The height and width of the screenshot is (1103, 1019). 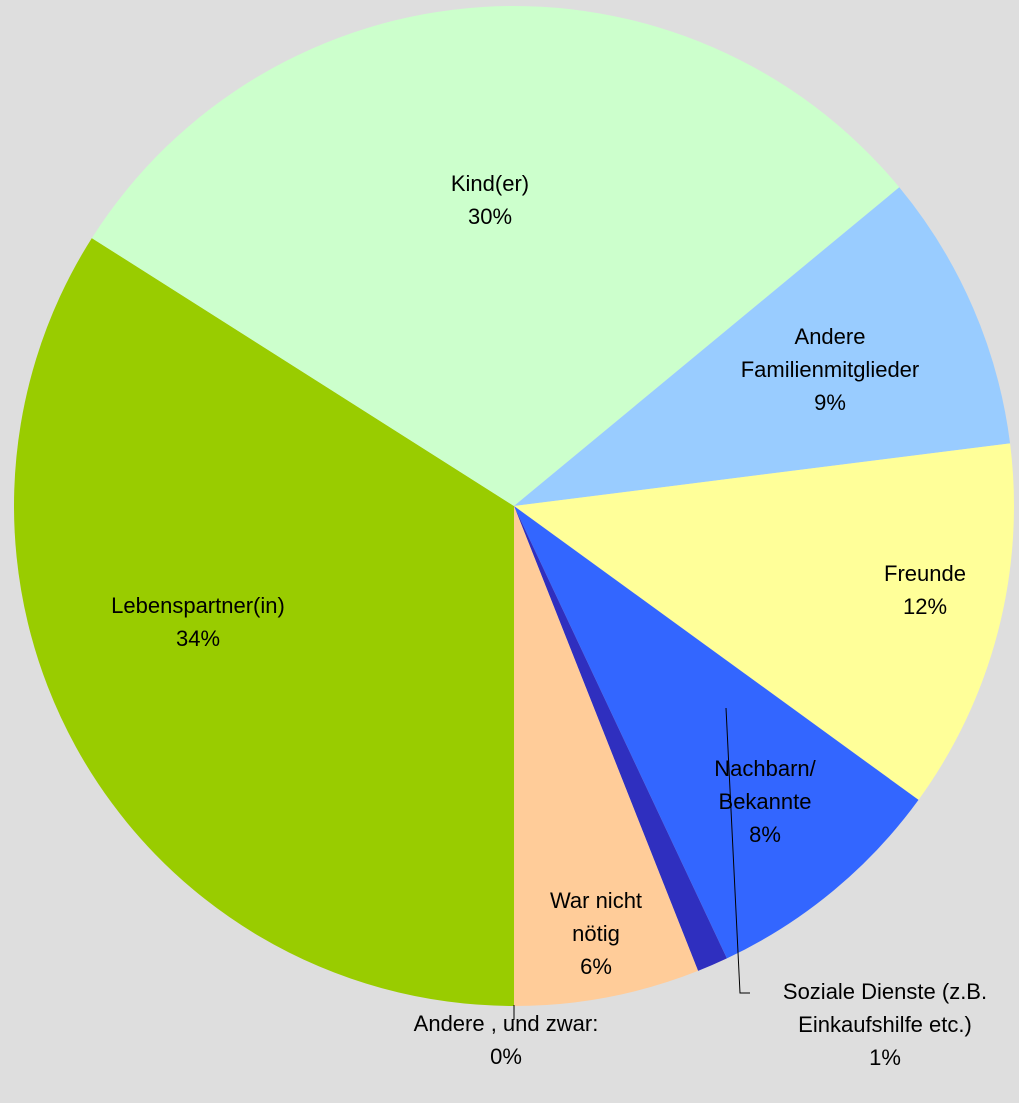 What do you see at coordinates (490, 183) in the screenshot?
I see `slice-label: Kind(er)` at bounding box center [490, 183].